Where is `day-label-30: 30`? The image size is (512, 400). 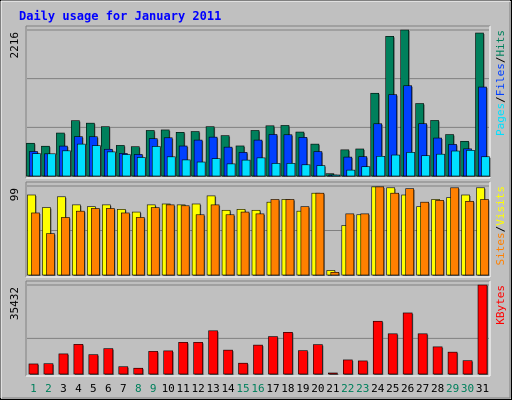
day-label-30: 30 is located at coordinates (467, 388).